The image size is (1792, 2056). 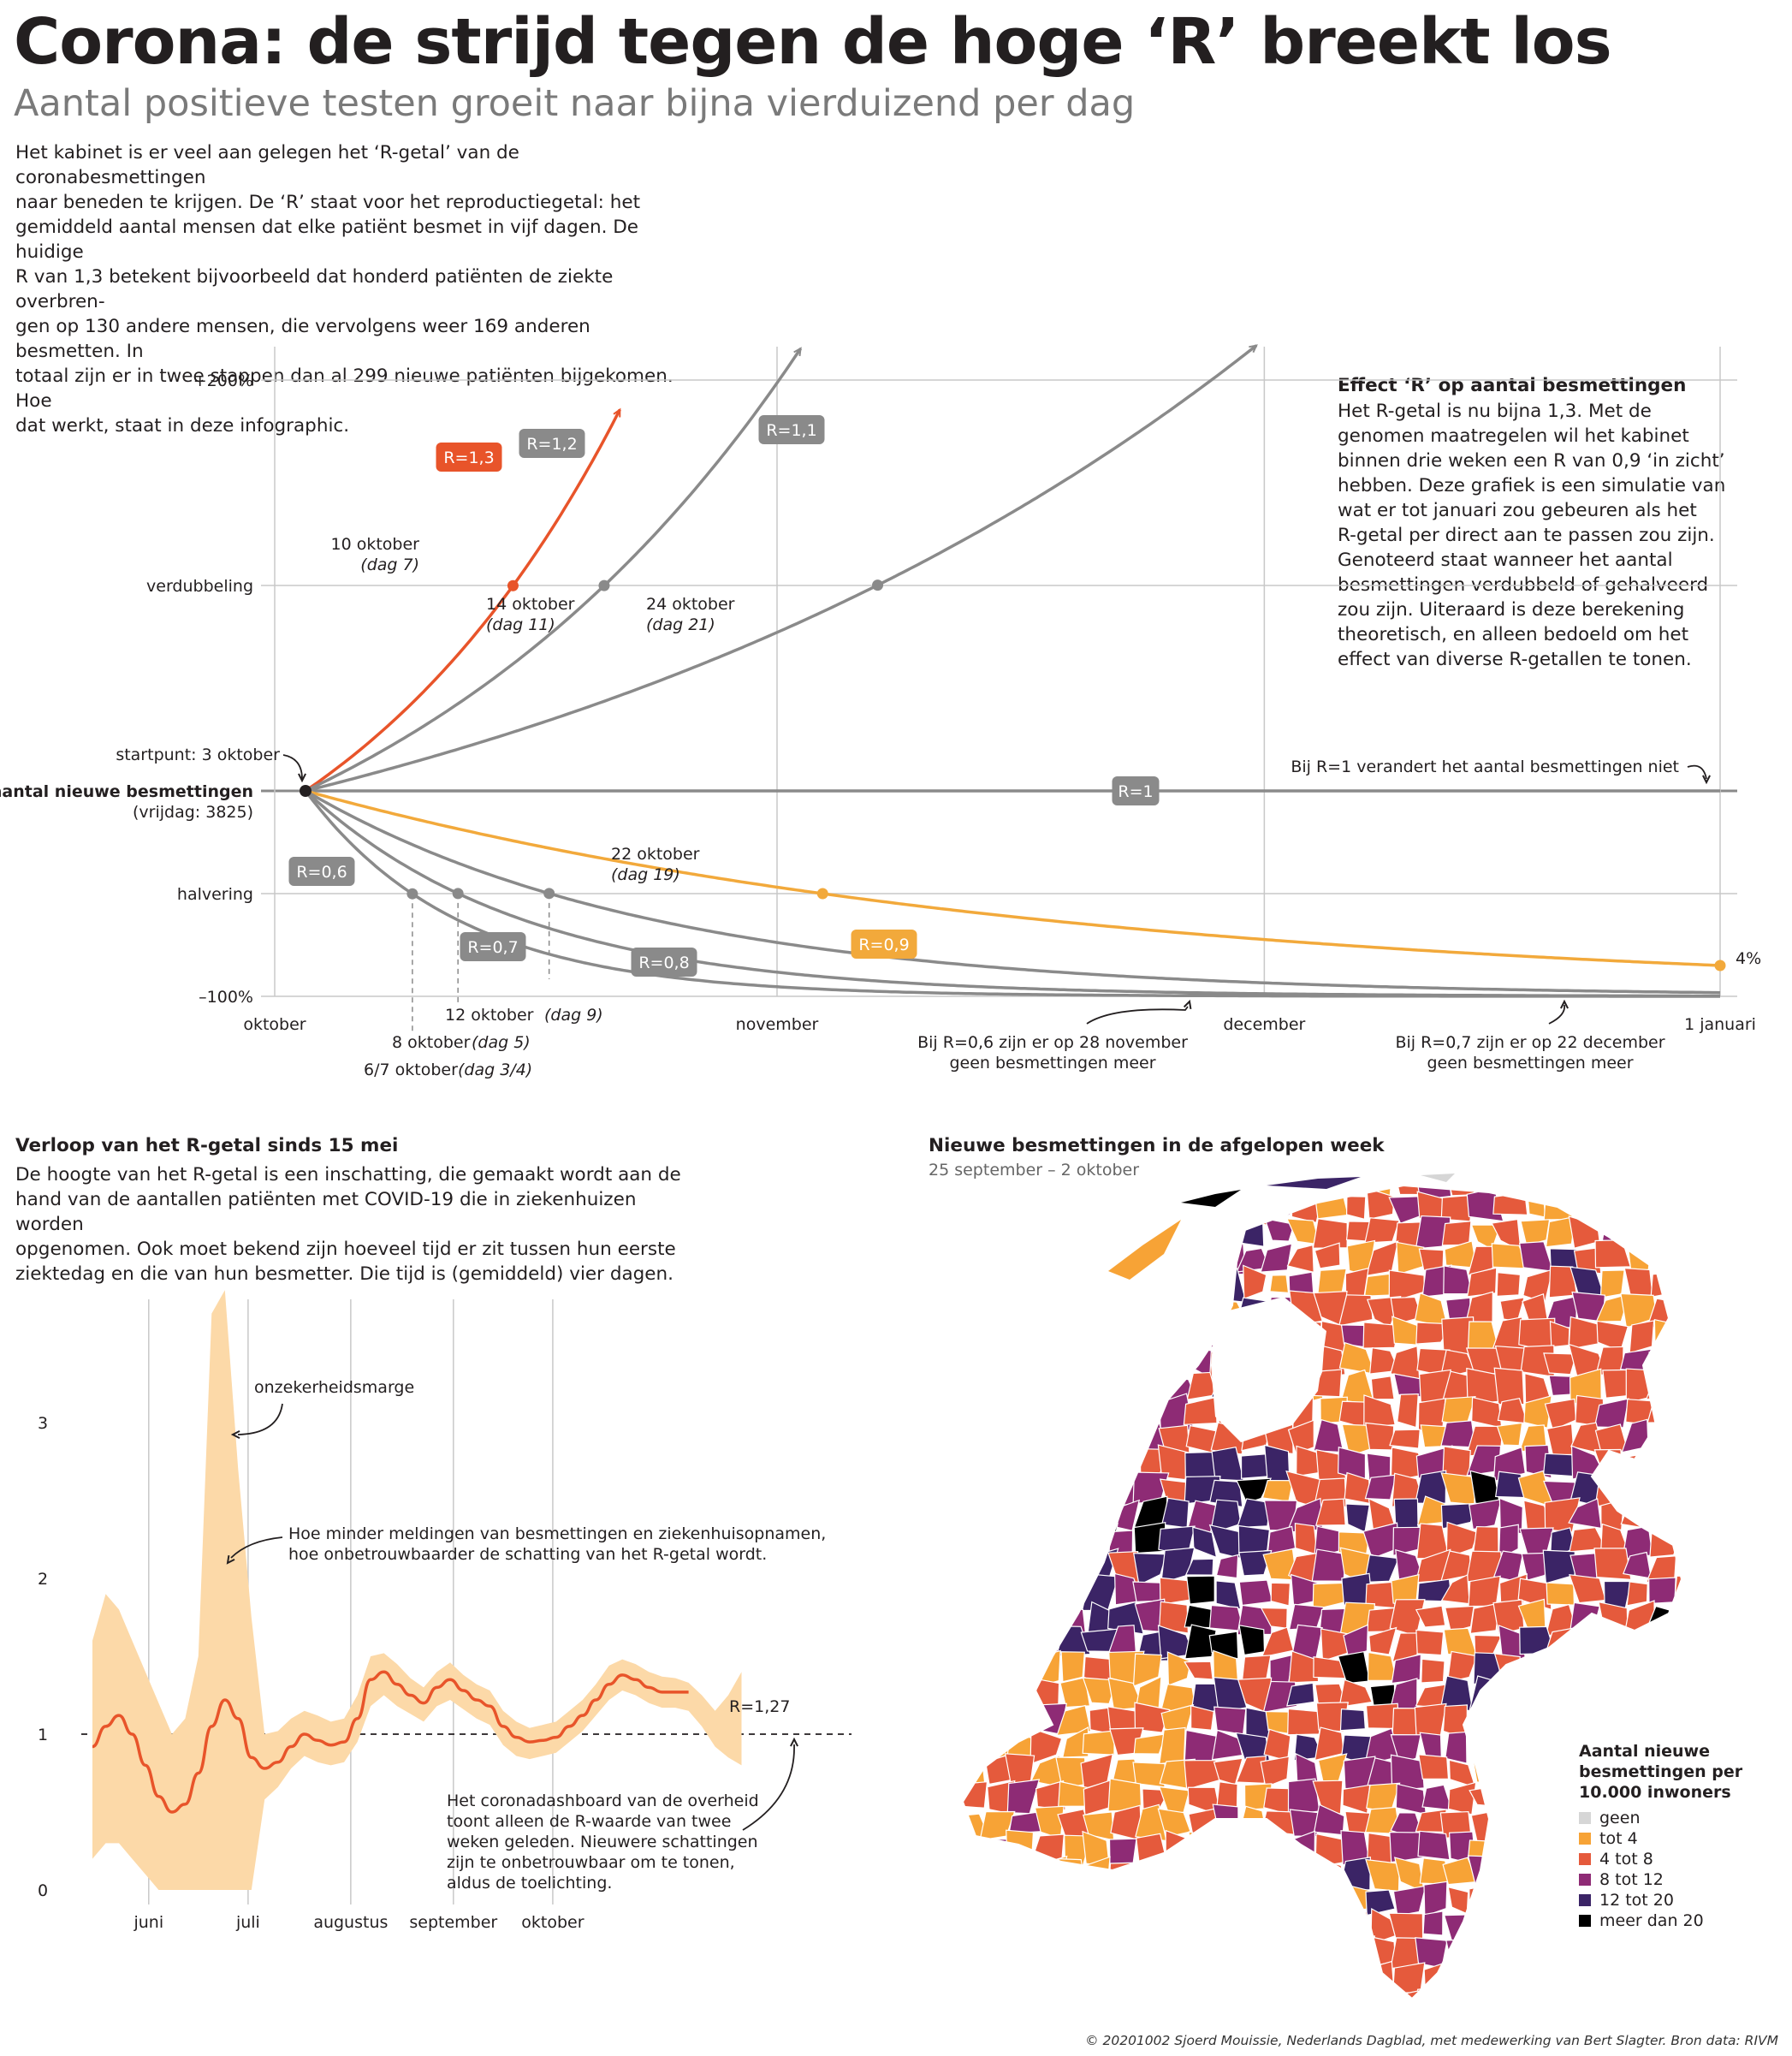 What do you see at coordinates (760, 1706) in the screenshot?
I see `annotation-r-now: R=1,27` at bounding box center [760, 1706].